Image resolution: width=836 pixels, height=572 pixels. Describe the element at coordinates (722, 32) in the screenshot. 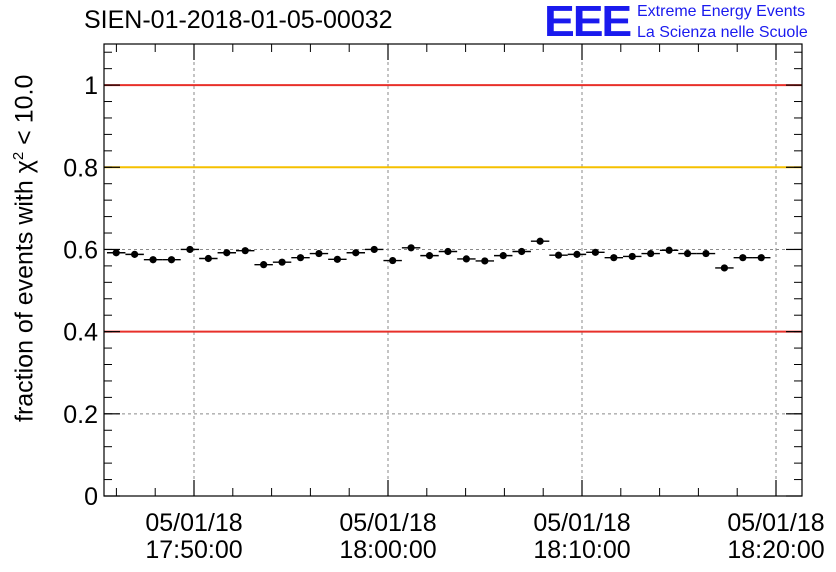

I see `logo-line-2: La Scienza nelle Scuole` at that location.